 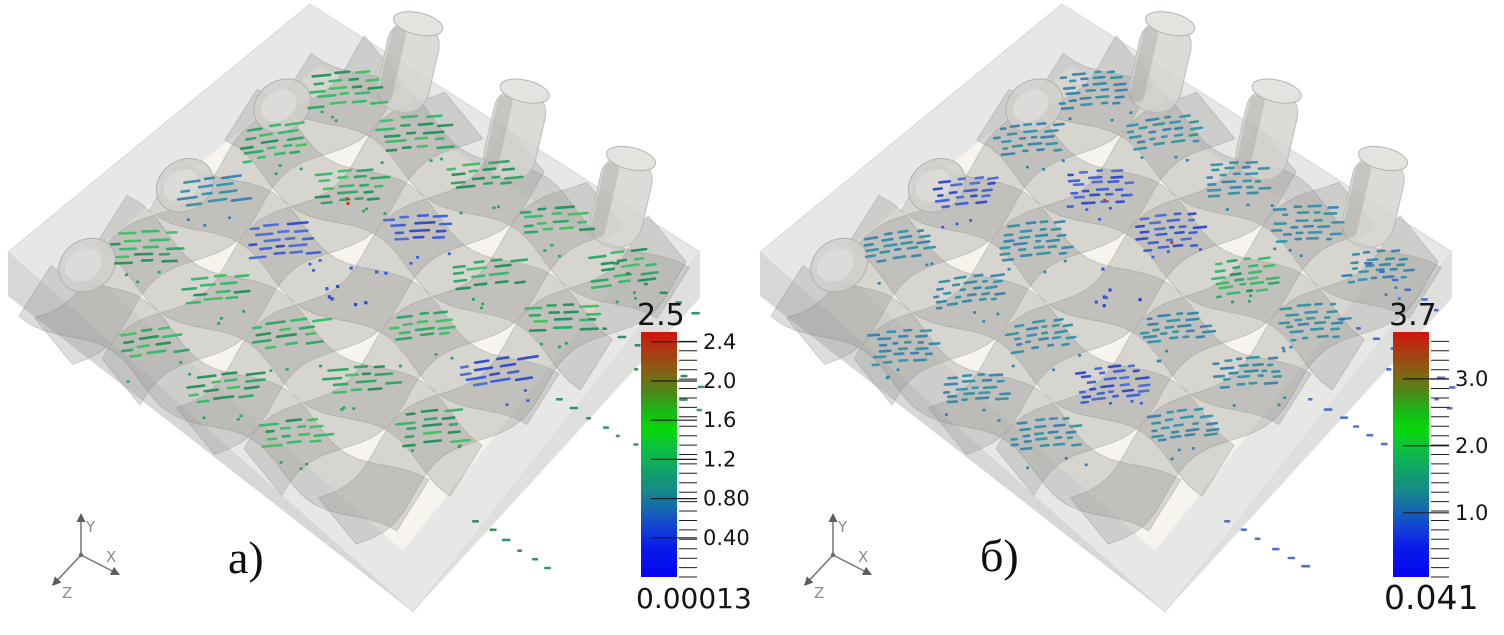 What do you see at coordinates (719, 420) in the screenshot?
I see `colorbar-tick-label: 1.6` at bounding box center [719, 420].